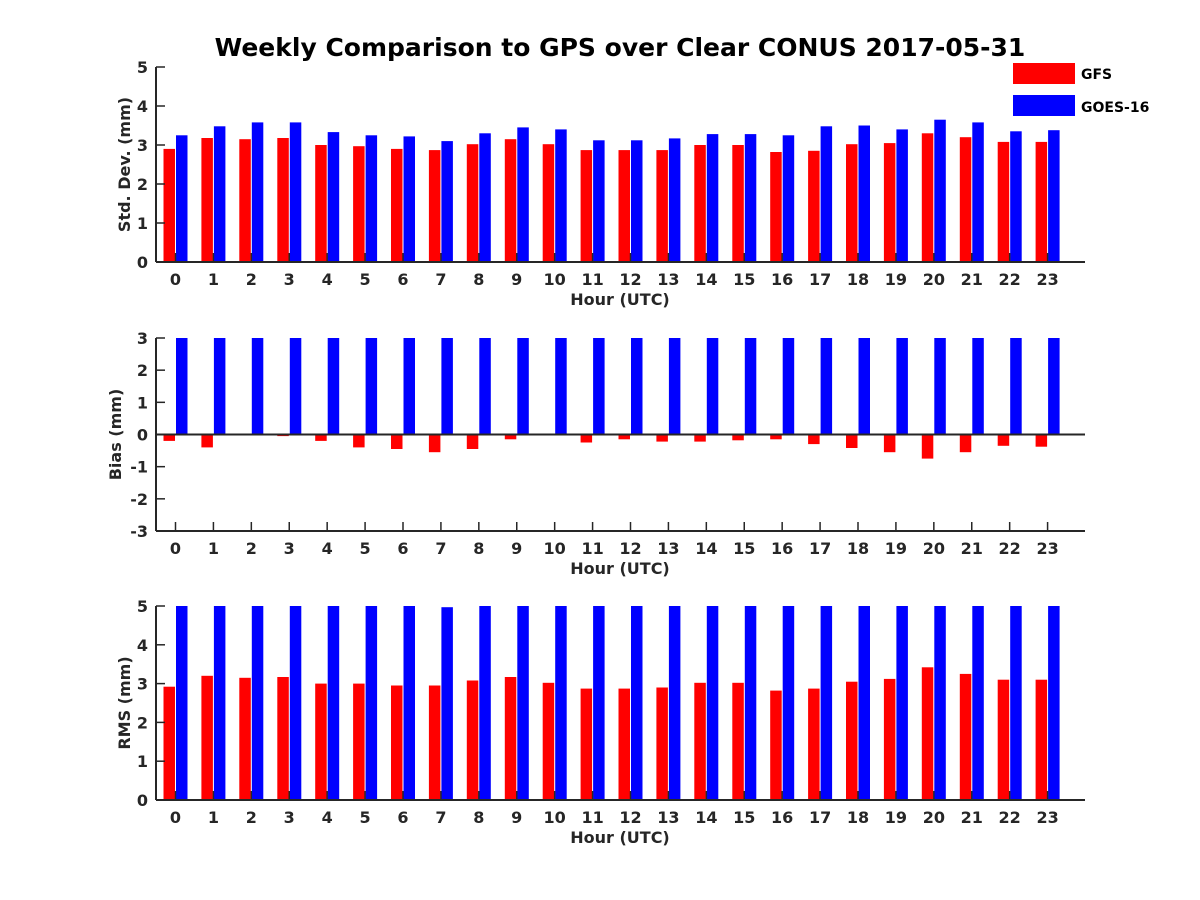 This screenshot has width=1200, height=900. I want to click on x-tick-label: 1, so click(213, 279).